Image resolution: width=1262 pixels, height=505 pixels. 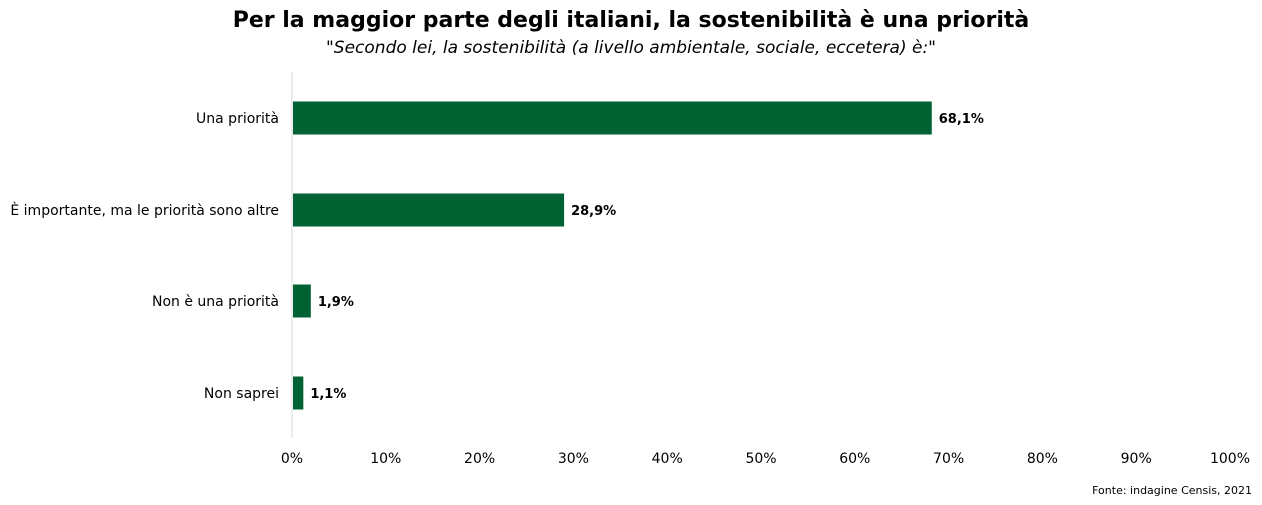 I want to click on x-tick-label: 0%, so click(x=292, y=459).